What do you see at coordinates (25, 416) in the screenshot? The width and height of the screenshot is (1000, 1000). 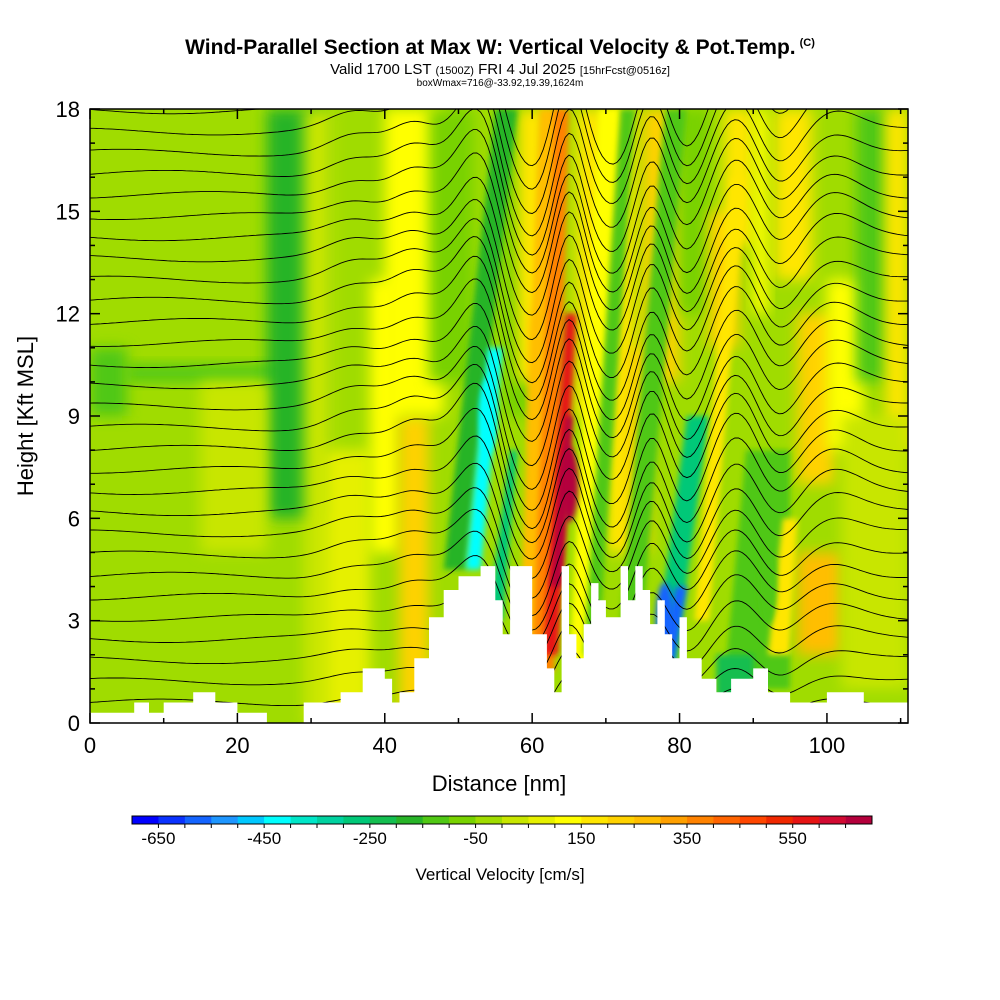 I see `y-axis-label: Height [Kft MSL]` at bounding box center [25, 416].